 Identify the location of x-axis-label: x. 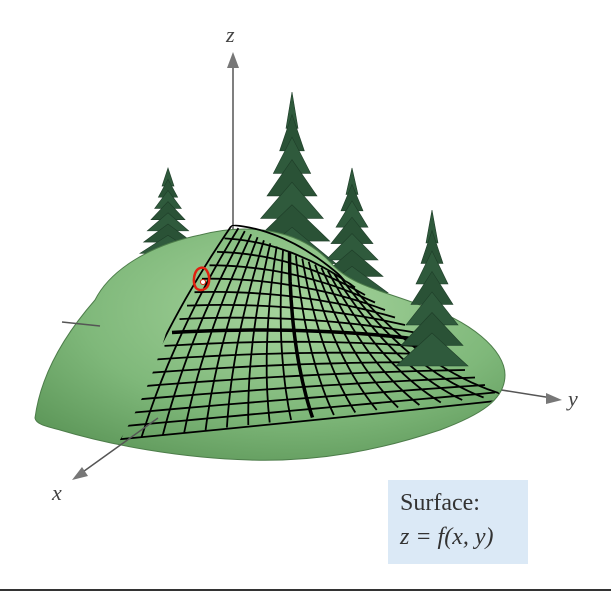
(57, 492).